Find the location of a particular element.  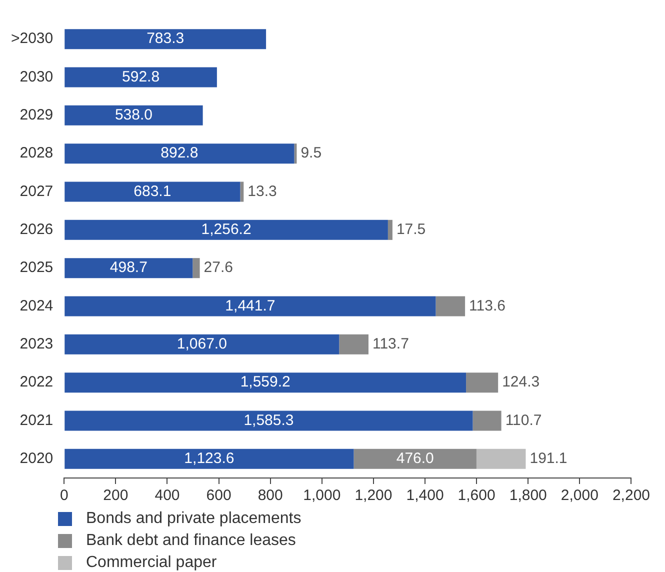

x-tick-label: 1,400 is located at coordinates (425, 495).